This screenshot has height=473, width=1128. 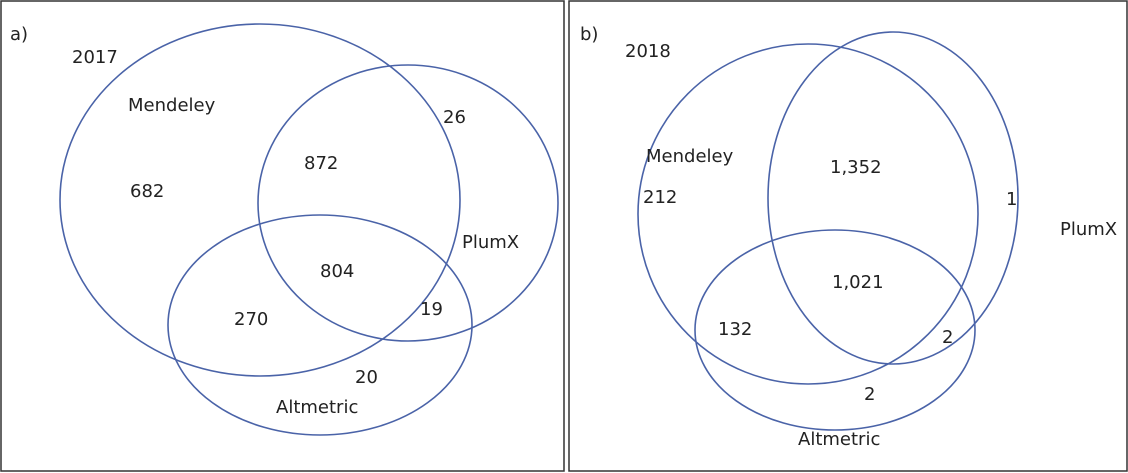 I want to click on region-count: 212, so click(x=660, y=197).